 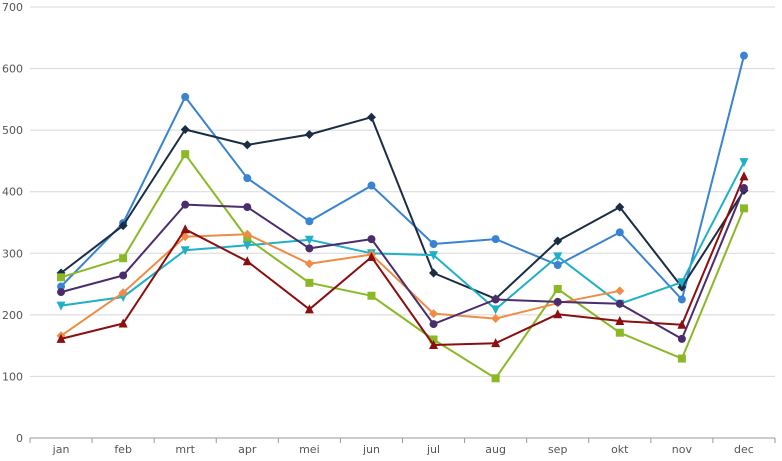 What do you see at coordinates (12, 7) in the screenshot?
I see `y-tick-label: 700` at bounding box center [12, 7].